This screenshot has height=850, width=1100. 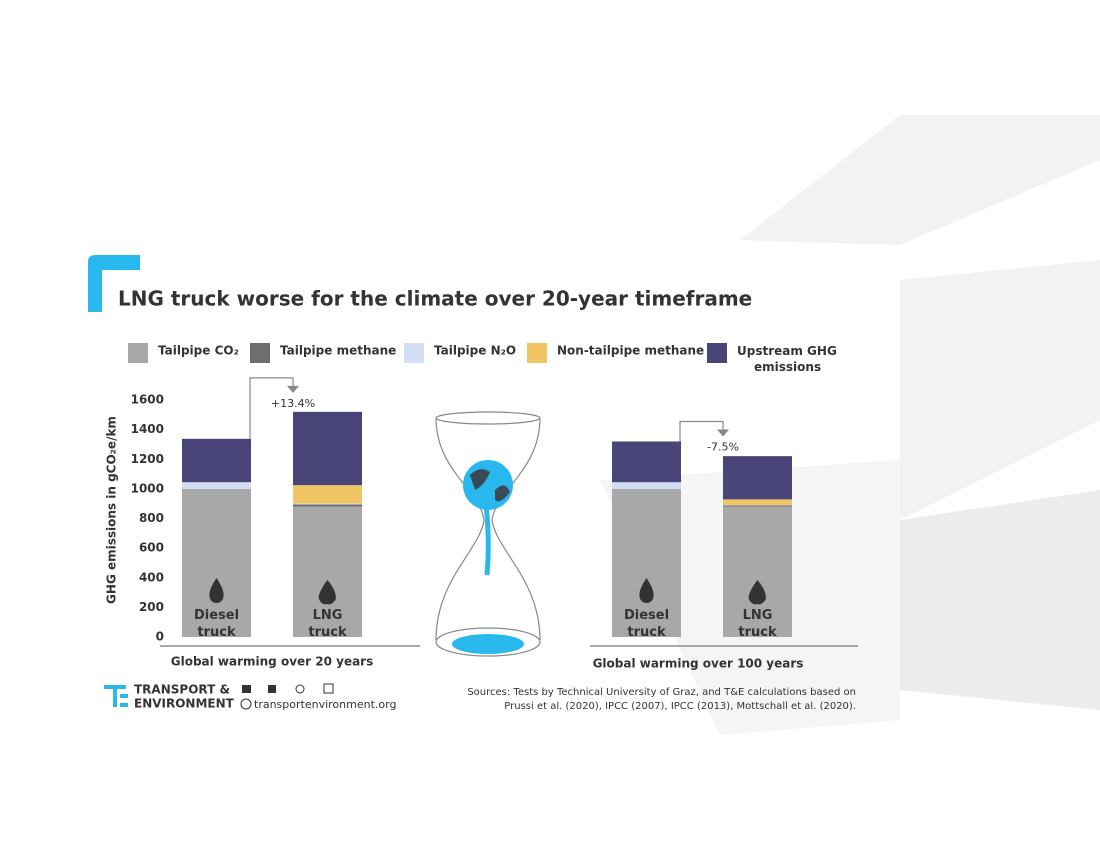 I want to click on y-tick-label: 800, so click(x=151, y=518).